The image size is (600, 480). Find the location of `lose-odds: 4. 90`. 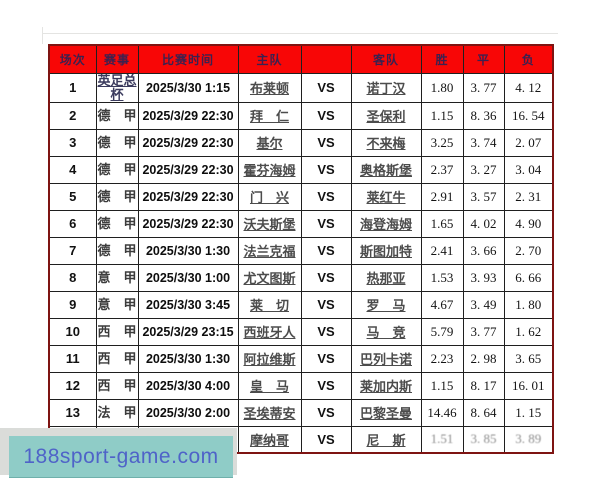

lose-odds: 4. 90 is located at coordinates (528, 223).